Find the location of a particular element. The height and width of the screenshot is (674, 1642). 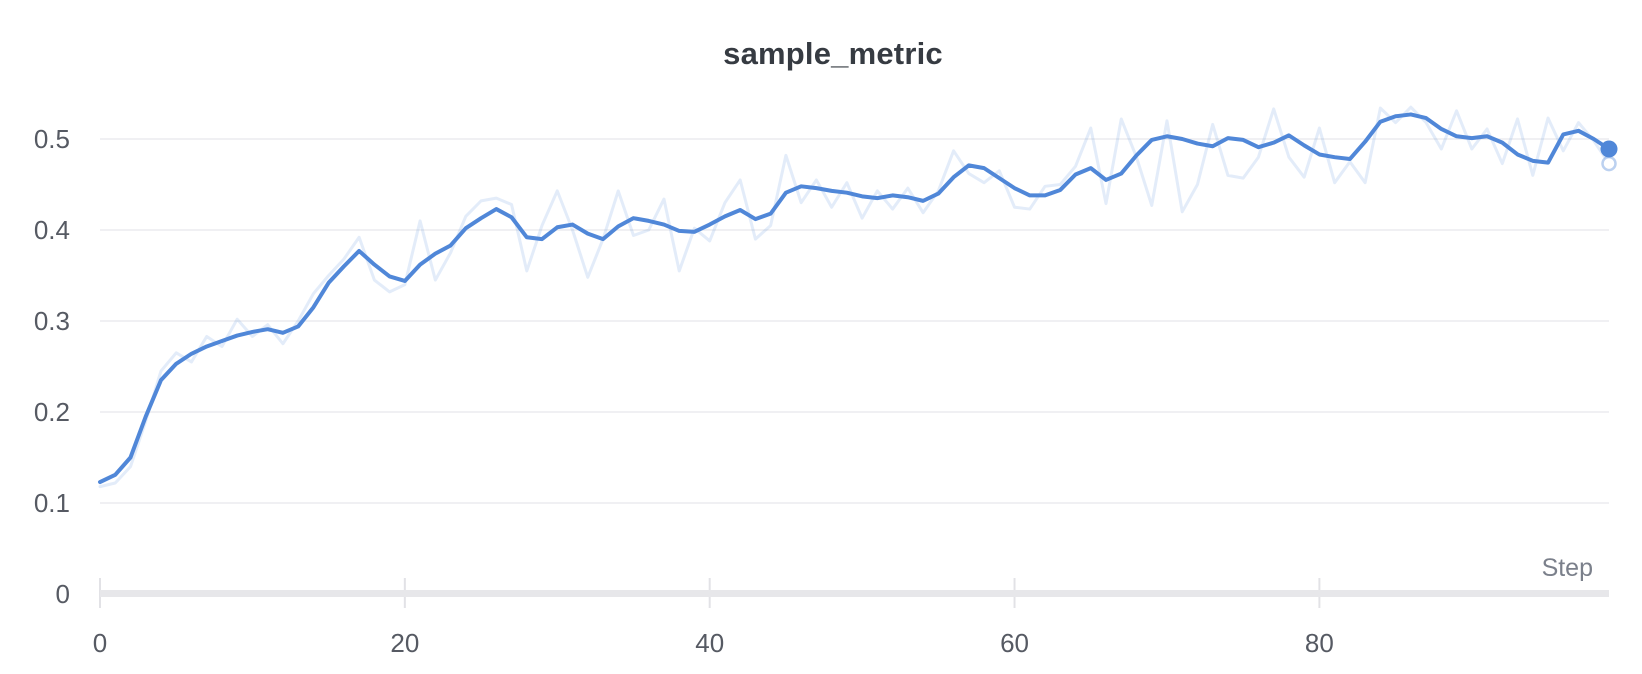

y-tick-label: 0.3 is located at coordinates (52, 321).